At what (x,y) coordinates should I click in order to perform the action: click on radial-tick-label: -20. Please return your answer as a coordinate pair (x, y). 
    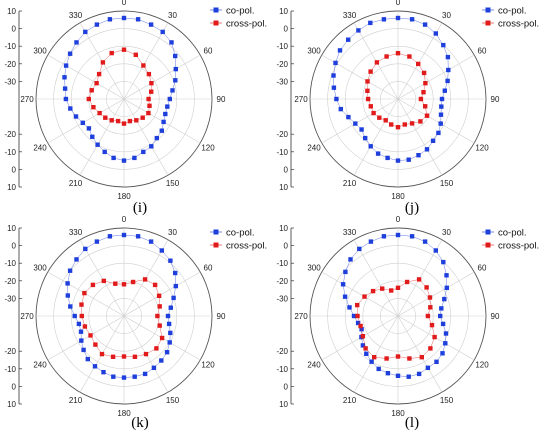
    Looking at the image, I should click on (10, 281).